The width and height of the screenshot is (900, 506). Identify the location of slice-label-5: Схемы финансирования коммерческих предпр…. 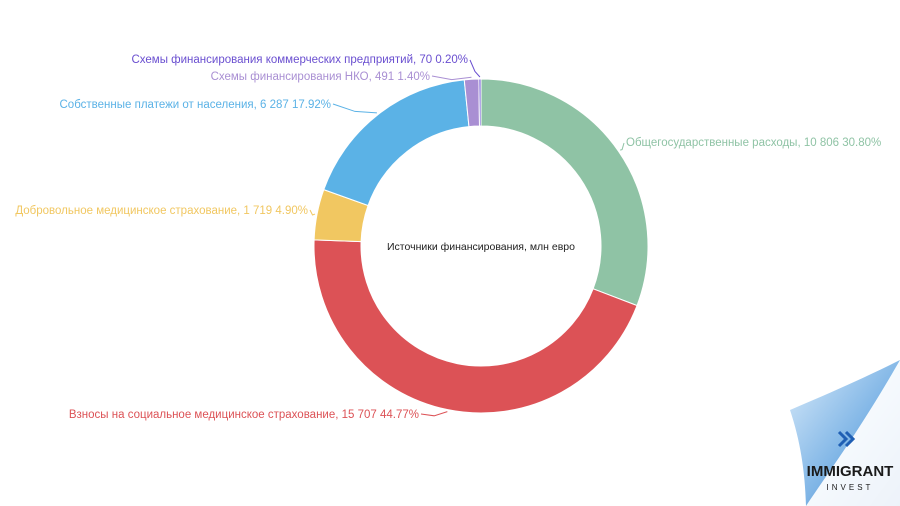
(299, 60).